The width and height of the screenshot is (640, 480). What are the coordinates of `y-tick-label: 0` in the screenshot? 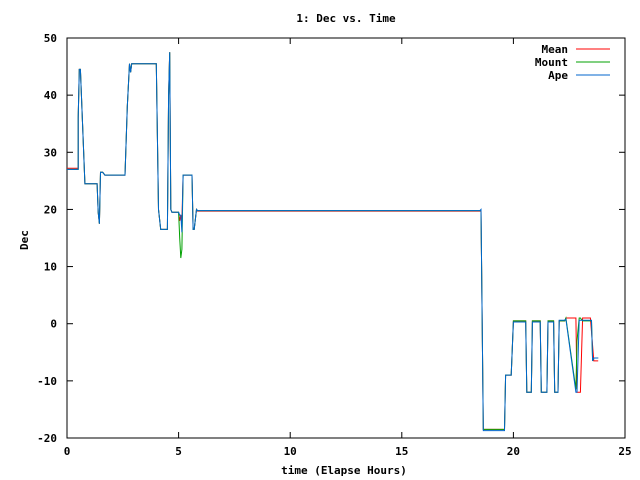 It's located at (53, 324).